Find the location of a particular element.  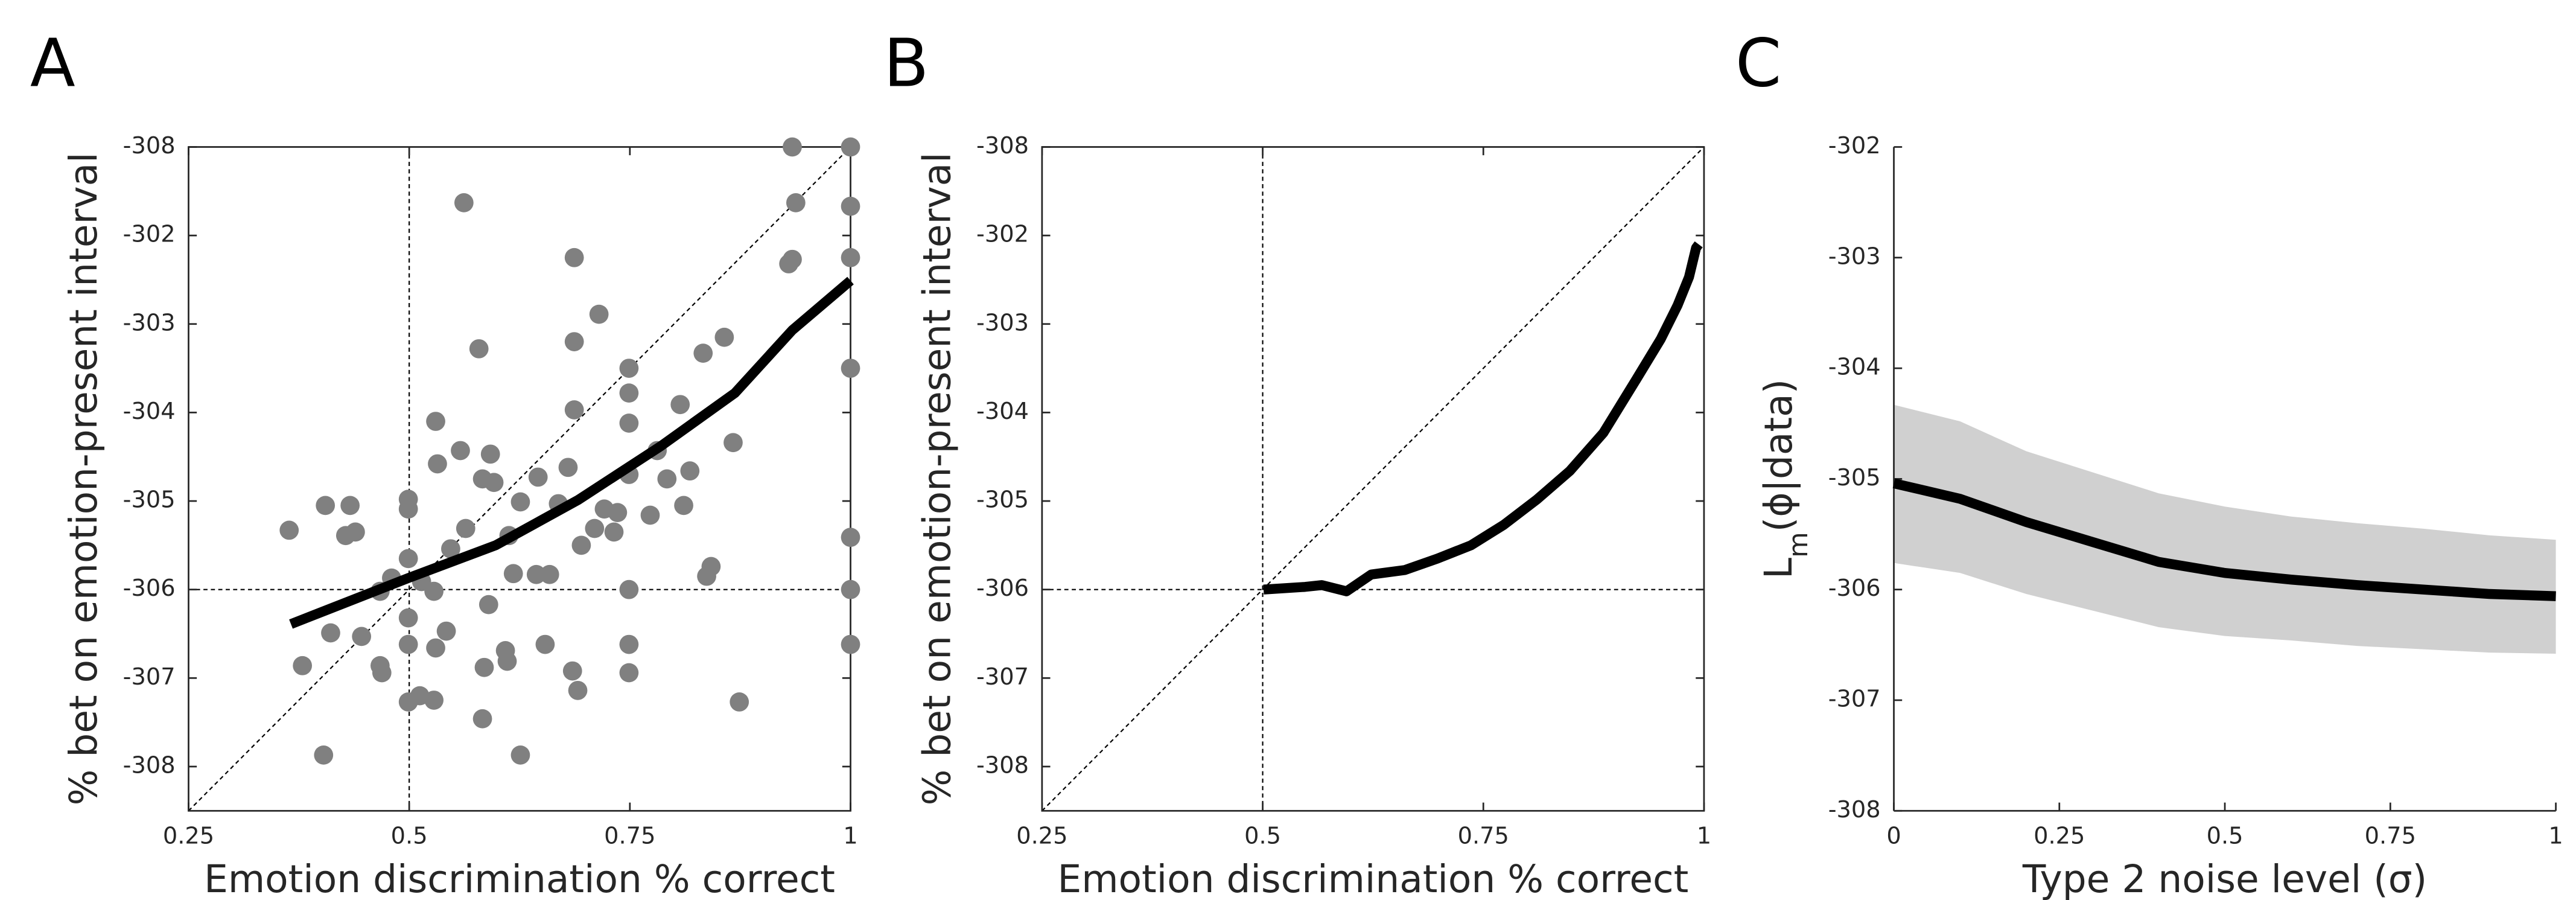

panel-letter: A is located at coordinates (53, 62).